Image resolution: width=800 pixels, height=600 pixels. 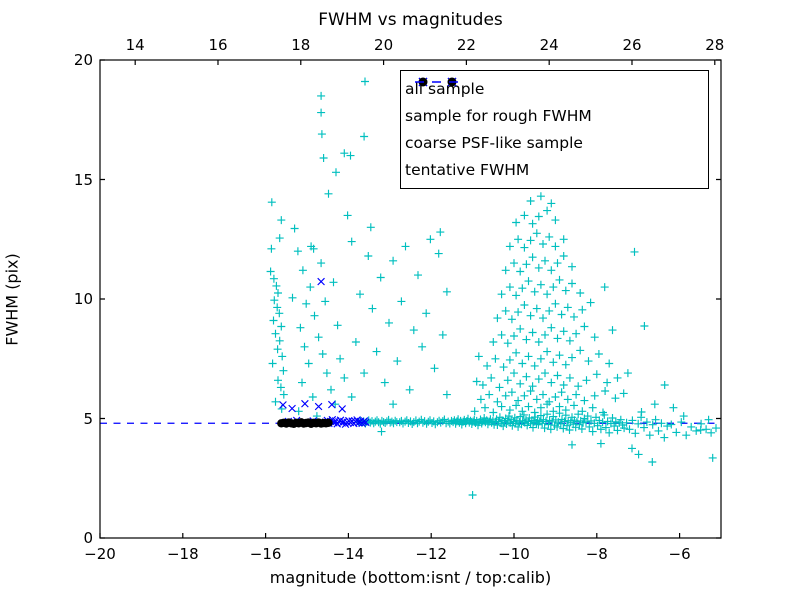 What do you see at coordinates (88, 538) in the screenshot?
I see `y-tick-0: 0` at bounding box center [88, 538].